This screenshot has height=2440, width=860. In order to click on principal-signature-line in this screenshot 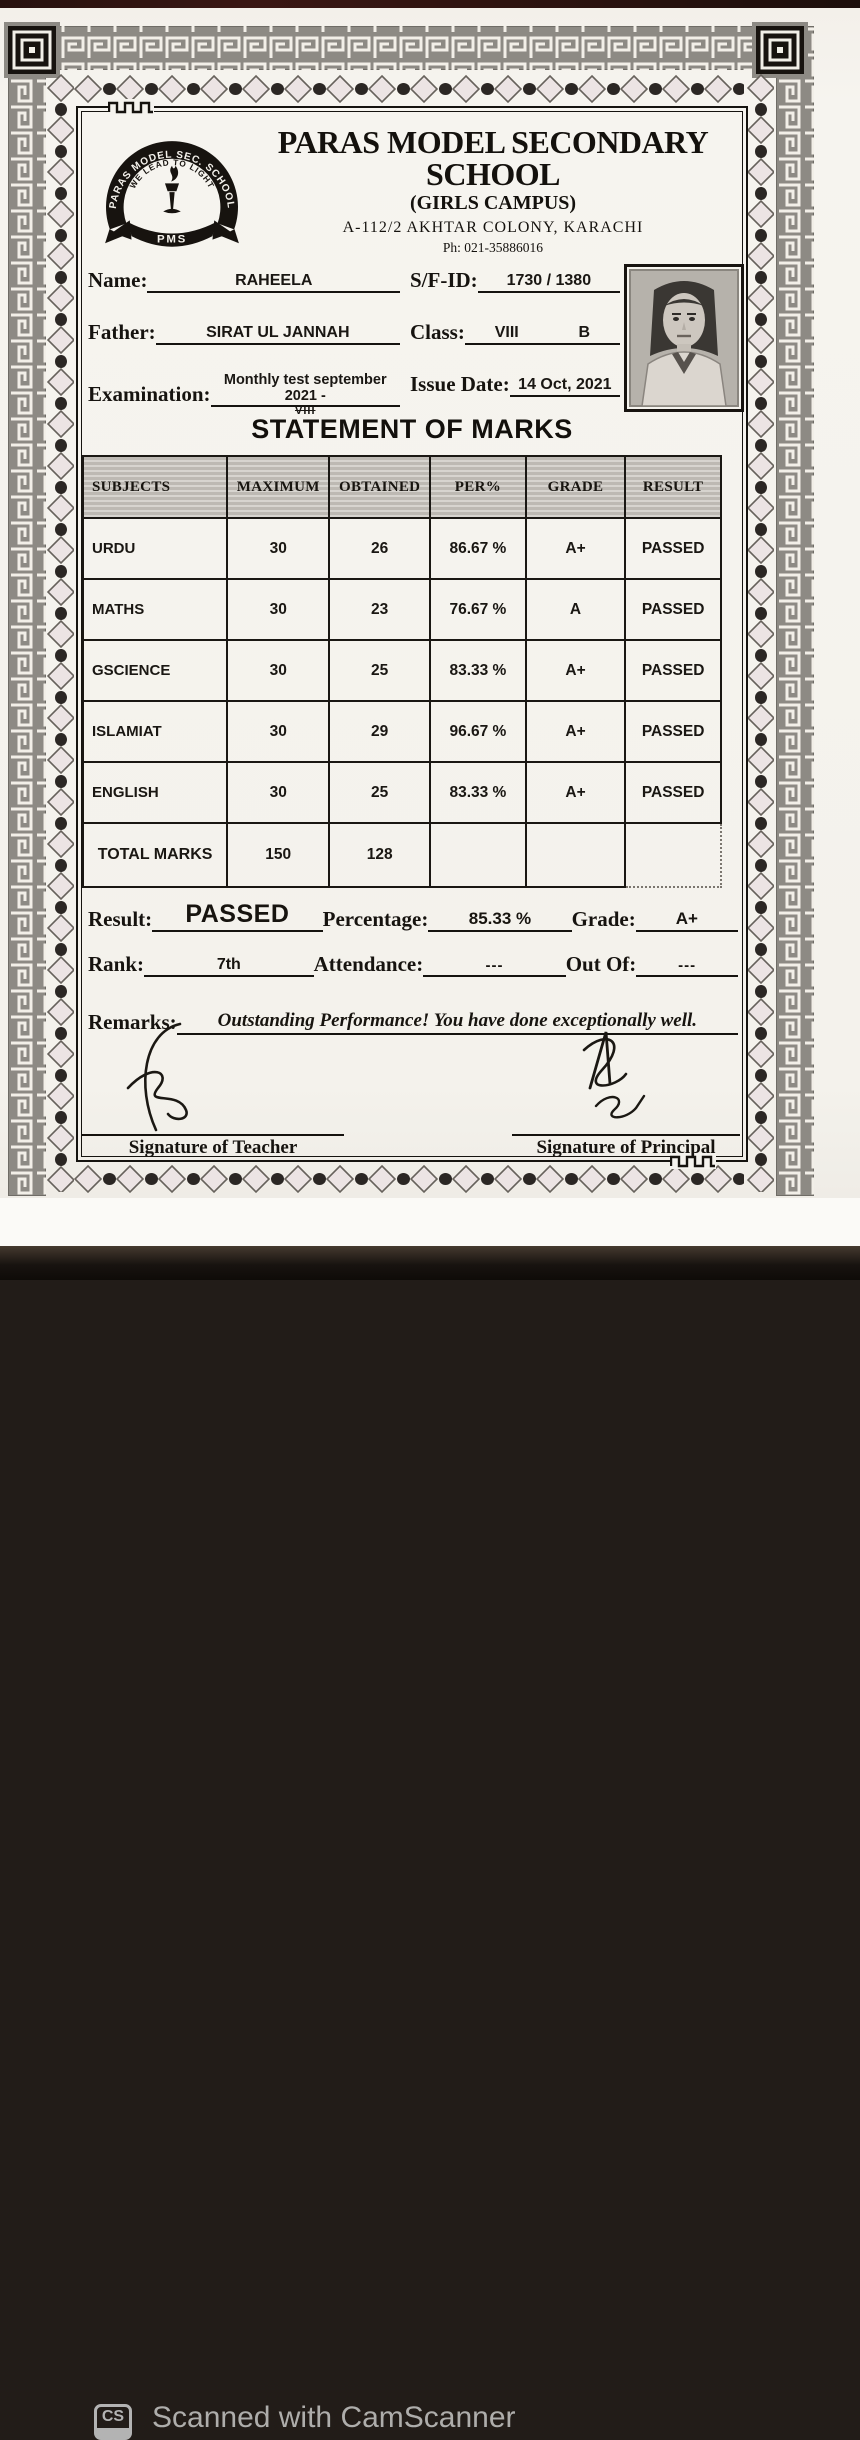, I will do `click(626, 1135)`.